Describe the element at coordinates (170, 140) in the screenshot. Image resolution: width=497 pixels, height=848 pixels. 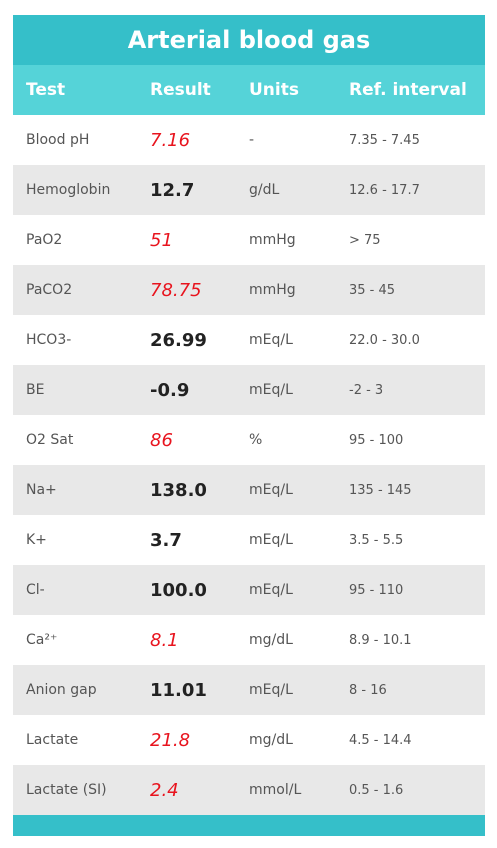
I see `result-value-cell: 7.16` at that location.